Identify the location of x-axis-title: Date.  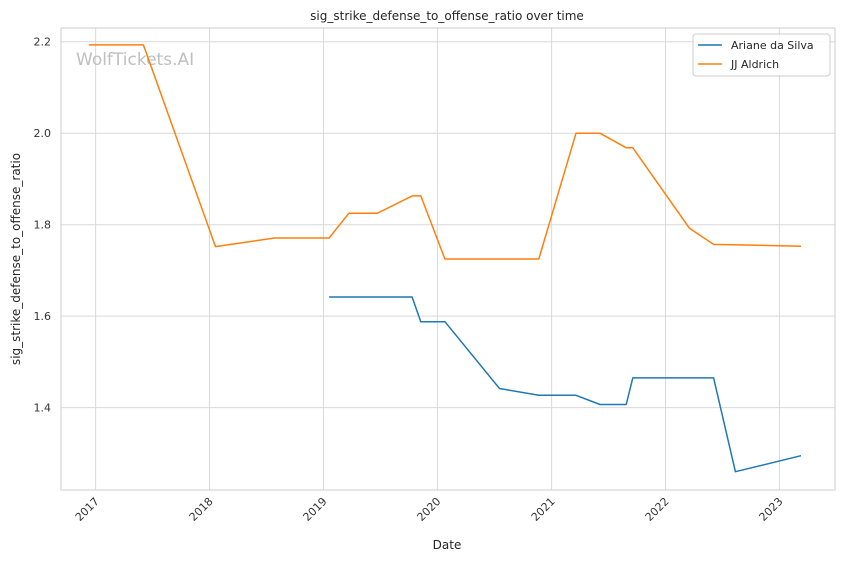
(447, 545).